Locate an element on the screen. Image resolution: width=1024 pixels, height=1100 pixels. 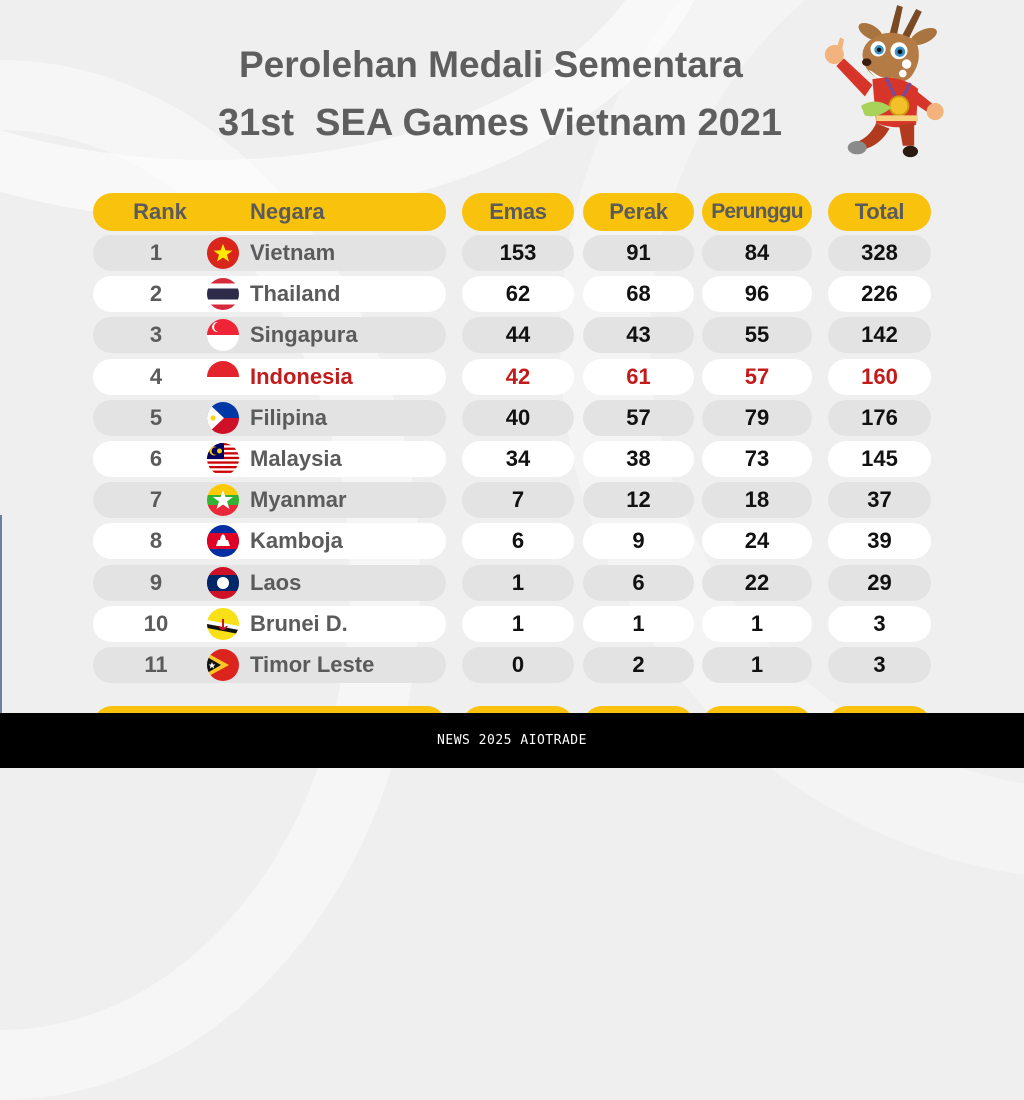
header-gold: Emas is located at coordinates (518, 212).